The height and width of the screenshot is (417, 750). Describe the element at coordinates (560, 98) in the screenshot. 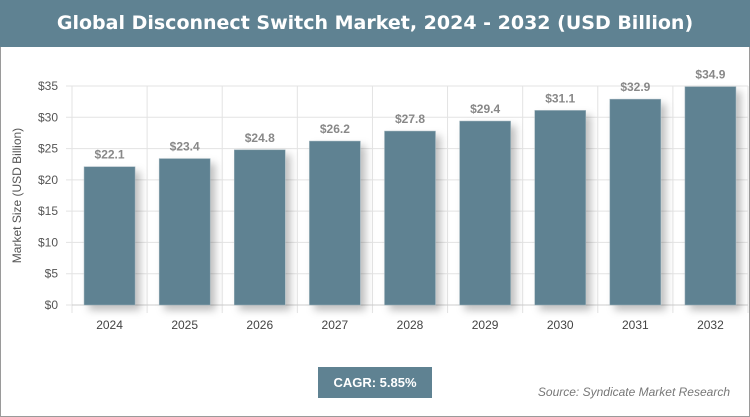

I see `data-label: $31.1` at that location.